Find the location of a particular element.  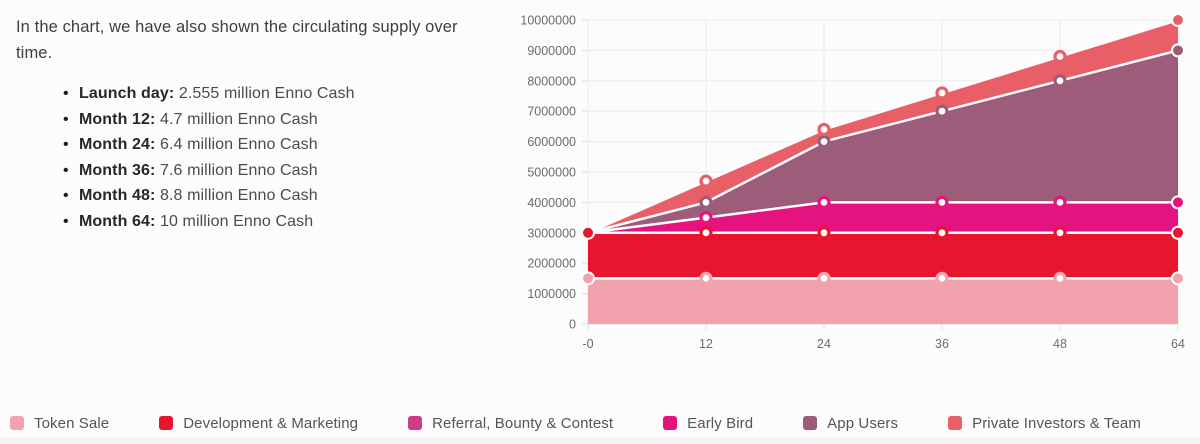

x-axis-tick-label: 64 is located at coordinates (1178, 344).